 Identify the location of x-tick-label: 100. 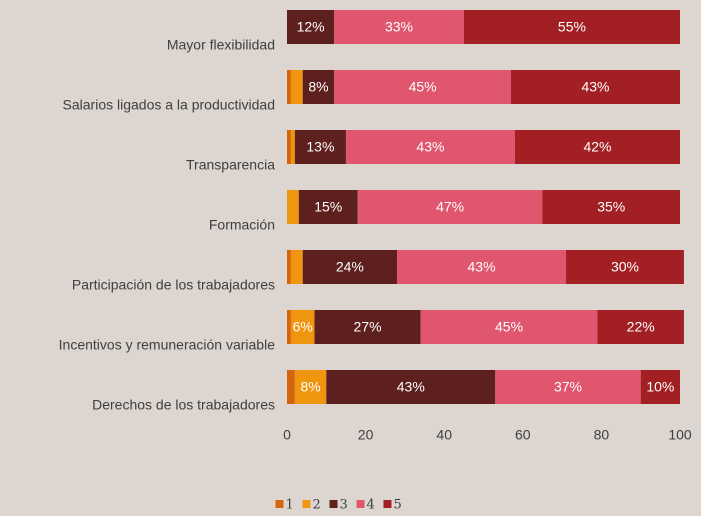
(680, 435).